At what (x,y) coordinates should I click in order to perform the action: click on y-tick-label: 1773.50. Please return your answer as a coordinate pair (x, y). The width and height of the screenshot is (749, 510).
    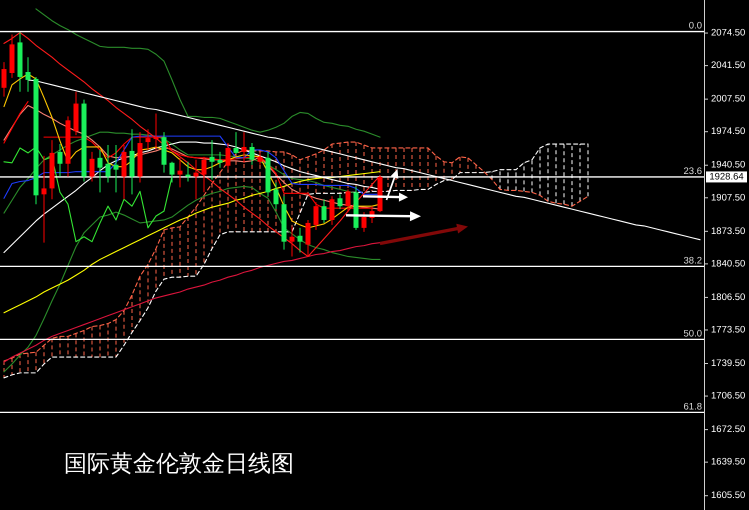
    Looking at the image, I should click on (728, 330).